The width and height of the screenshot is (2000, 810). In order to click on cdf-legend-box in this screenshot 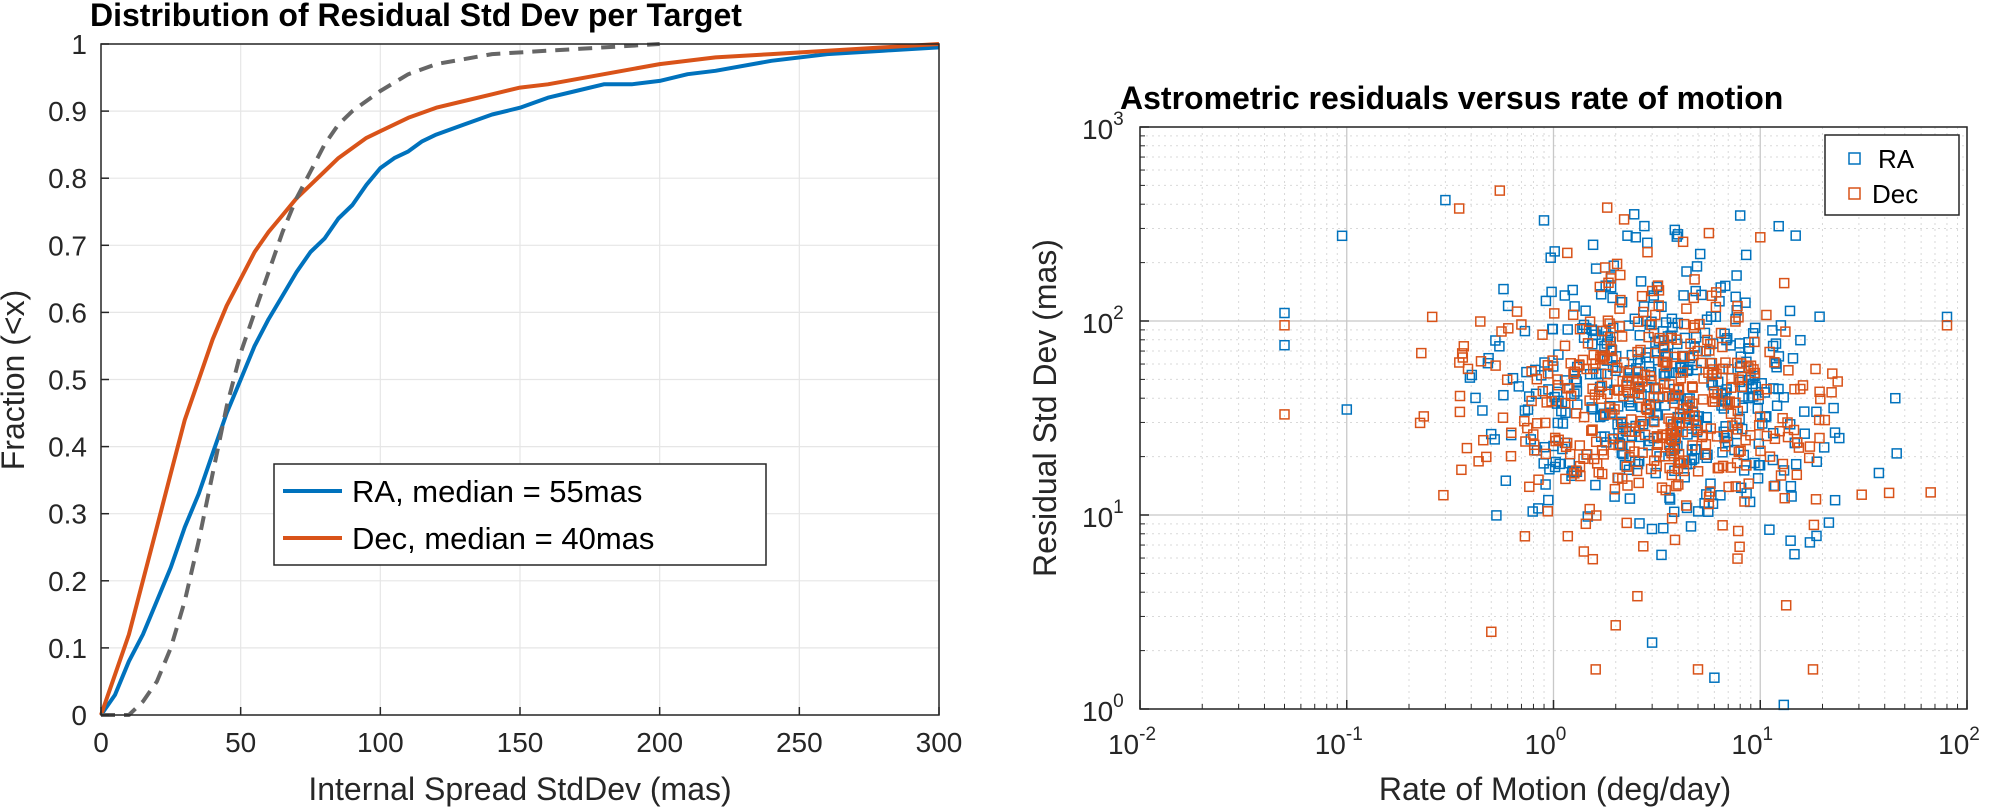, I will do `click(520, 514)`.